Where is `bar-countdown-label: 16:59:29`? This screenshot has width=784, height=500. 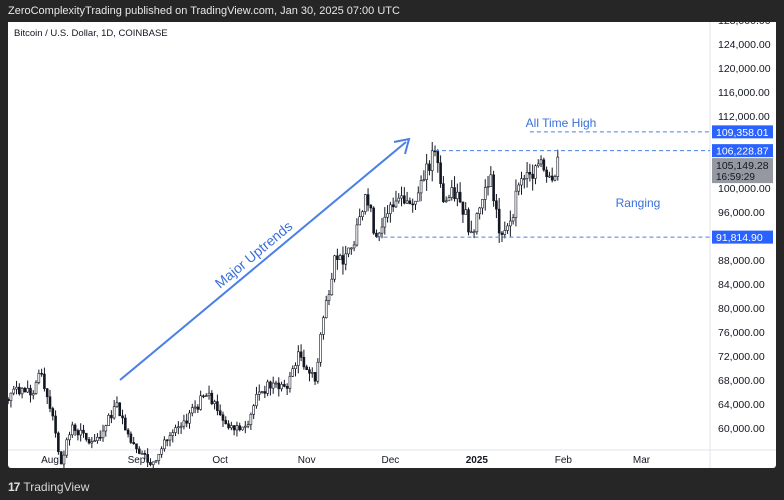
bar-countdown-label: 16:59:29 is located at coordinates (735, 177).